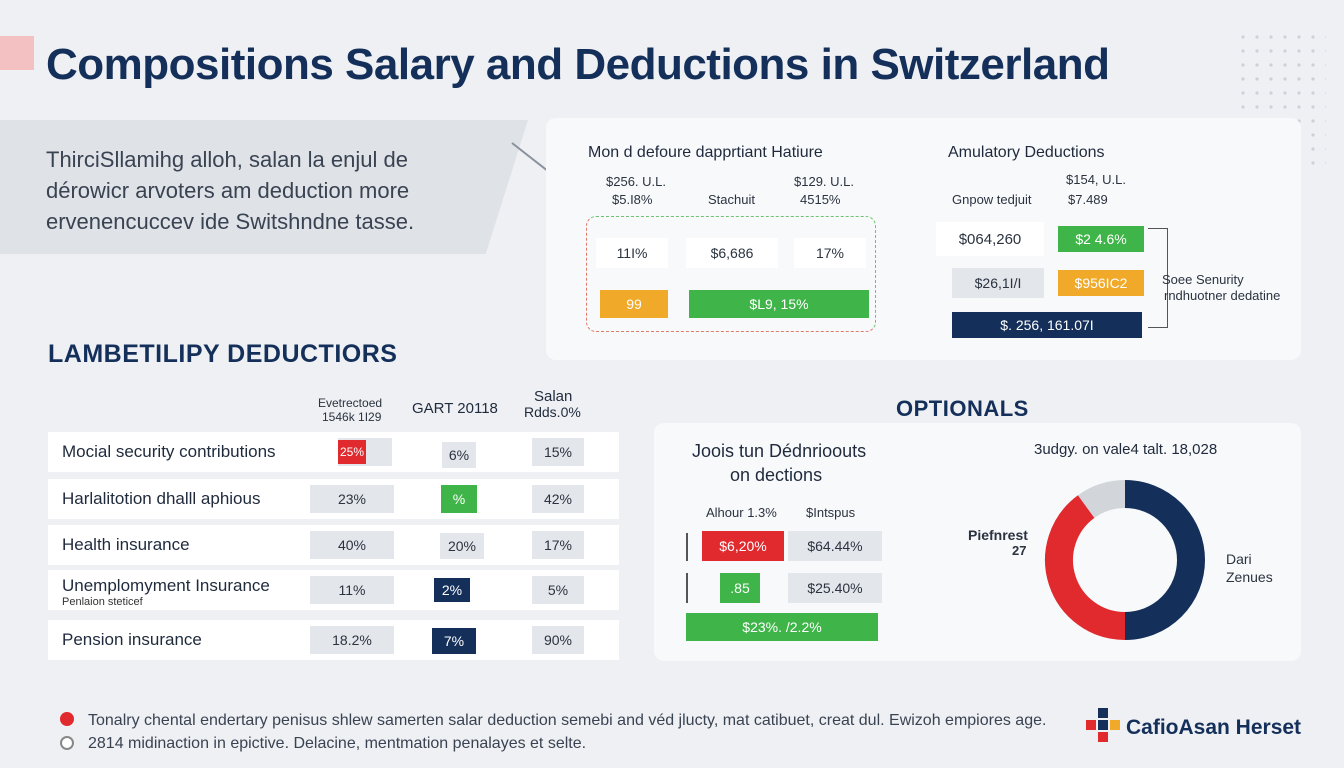 This screenshot has width=1344, height=768. What do you see at coordinates (530, 157) in the screenshot?
I see `pointer-line` at bounding box center [530, 157].